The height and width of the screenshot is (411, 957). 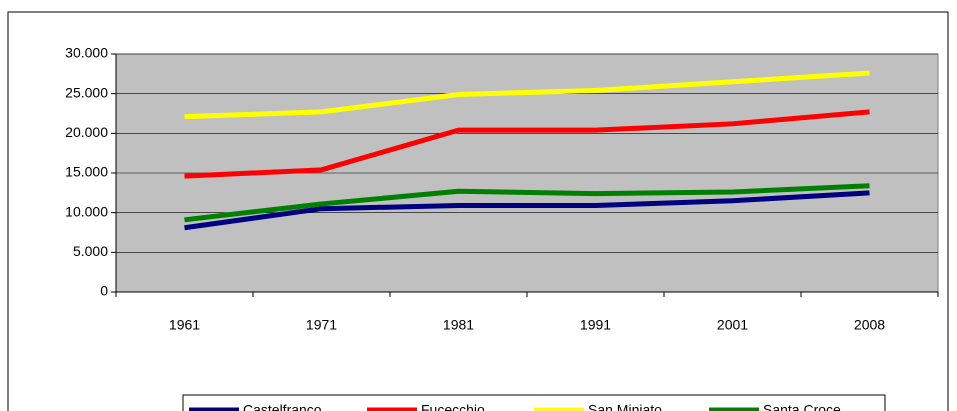 I want to click on x-tick-label: 1991, so click(x=595, y=325).